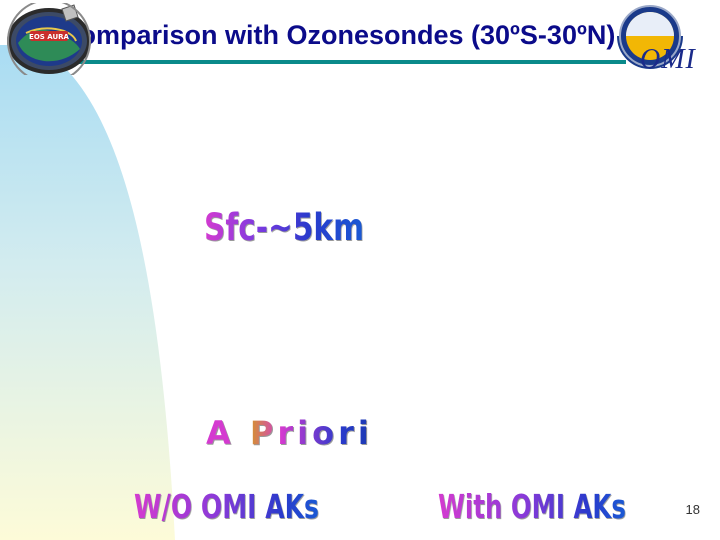 This screenshot has width=720, height=540. What do you see at coordinates (692, 509) in the screenshot?
I see `page-number: 18` at bounding box center [692, 509].